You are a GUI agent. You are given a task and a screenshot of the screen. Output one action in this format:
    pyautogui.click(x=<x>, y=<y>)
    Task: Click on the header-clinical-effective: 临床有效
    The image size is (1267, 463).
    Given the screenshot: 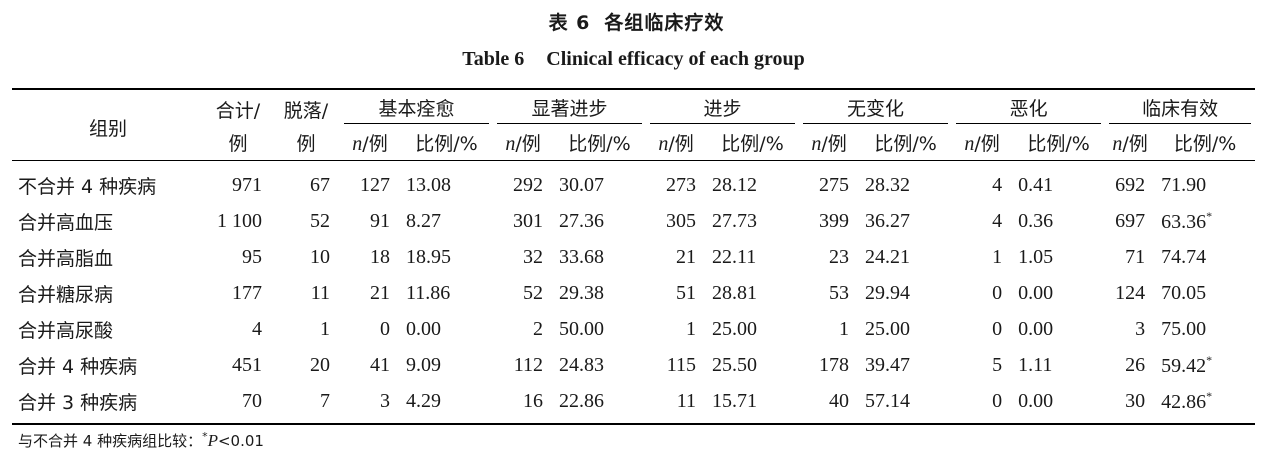 What is the action you would take?
    pyautogui.click(x=1180, y=106)
    